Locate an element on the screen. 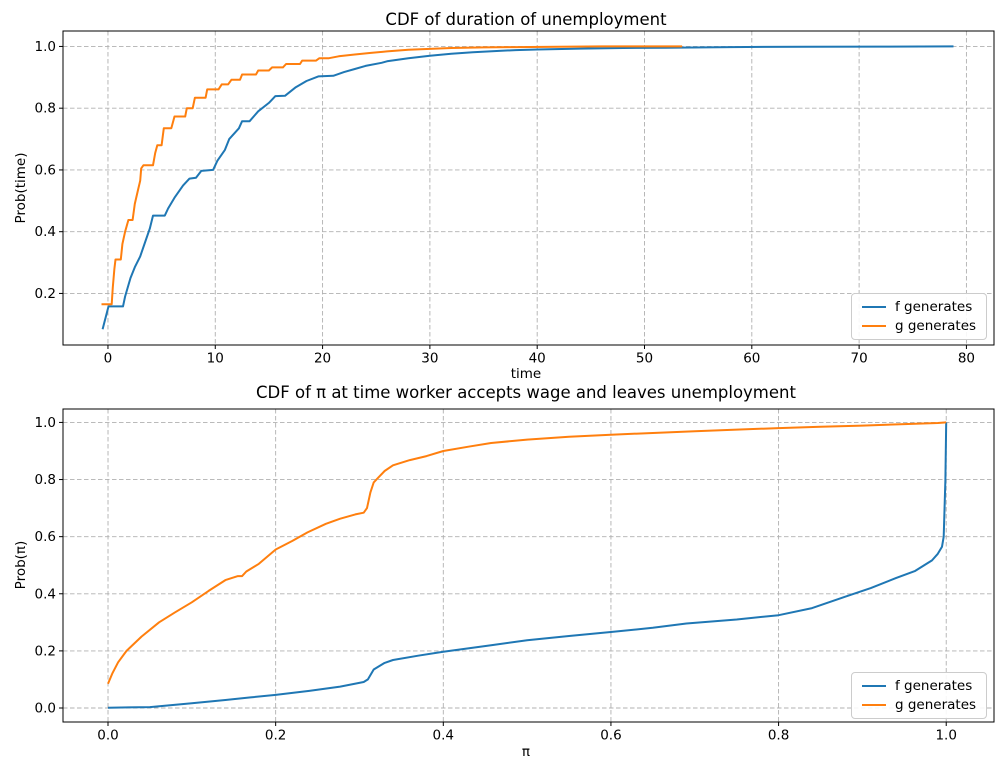  x-tick-label: 20 is located at coordinates (322, 359).